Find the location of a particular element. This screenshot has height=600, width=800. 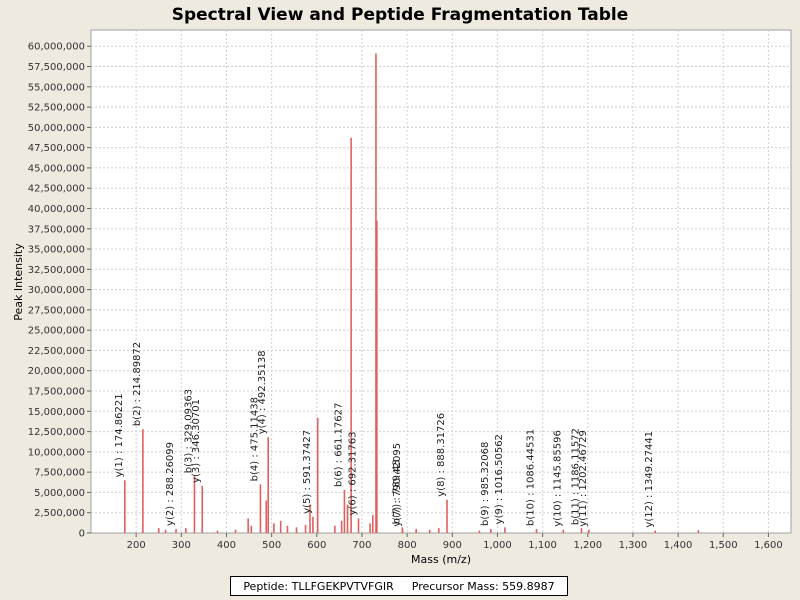

fragment-annotation-label: b(6) : 661.17627 is located at coordinates (338, 445).